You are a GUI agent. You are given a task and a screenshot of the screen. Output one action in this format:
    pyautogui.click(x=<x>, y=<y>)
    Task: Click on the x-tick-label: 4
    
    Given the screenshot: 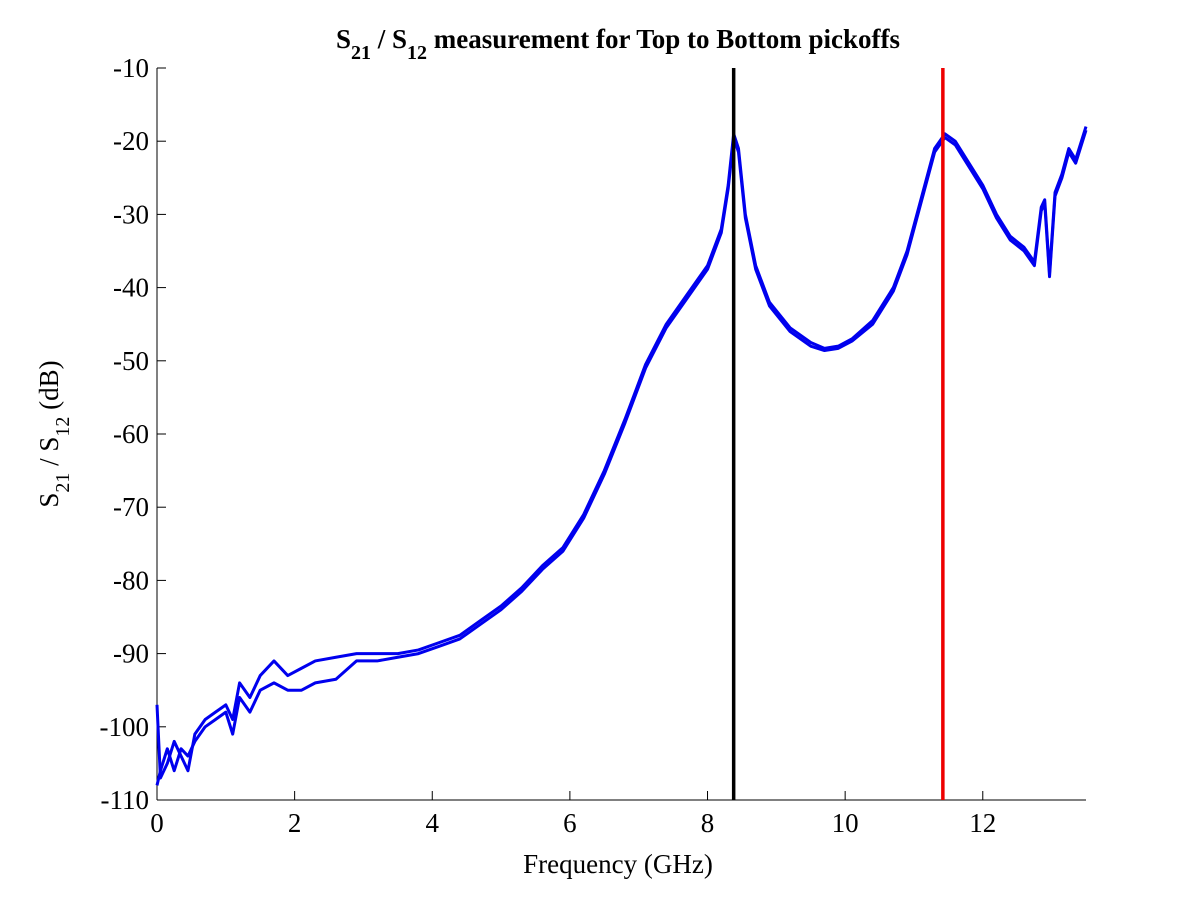 What is the action you would take?
    pyautogui.click(x=433, y=823)
    